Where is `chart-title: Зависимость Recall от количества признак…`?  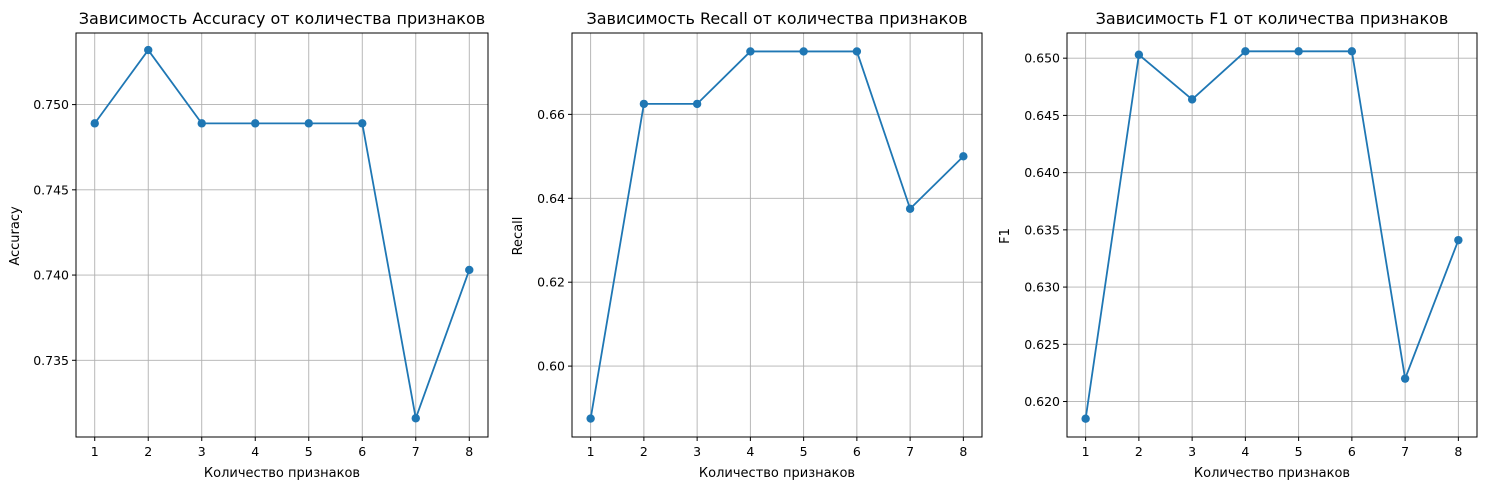 chart-title: Зависимость Recall от количества признак… is located at coordinates (776, 18).